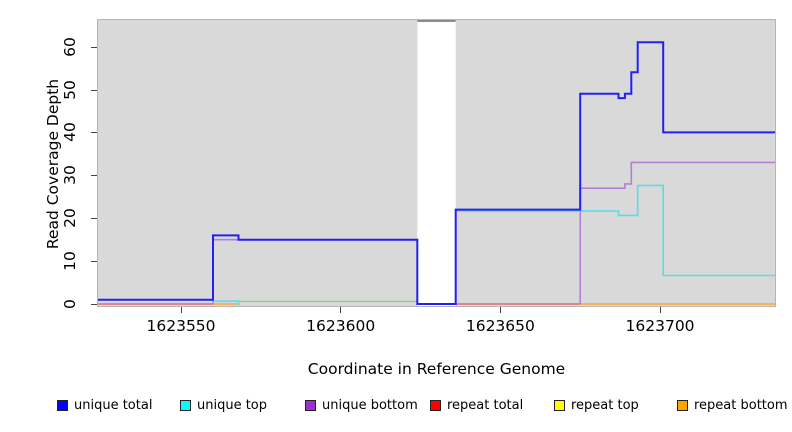 The height and width of the screenshot is (432, 792). What do you see at coordinates (436, 21) in the screenshot?
I see `masked-region-cap` at bounding box center [436, 21].